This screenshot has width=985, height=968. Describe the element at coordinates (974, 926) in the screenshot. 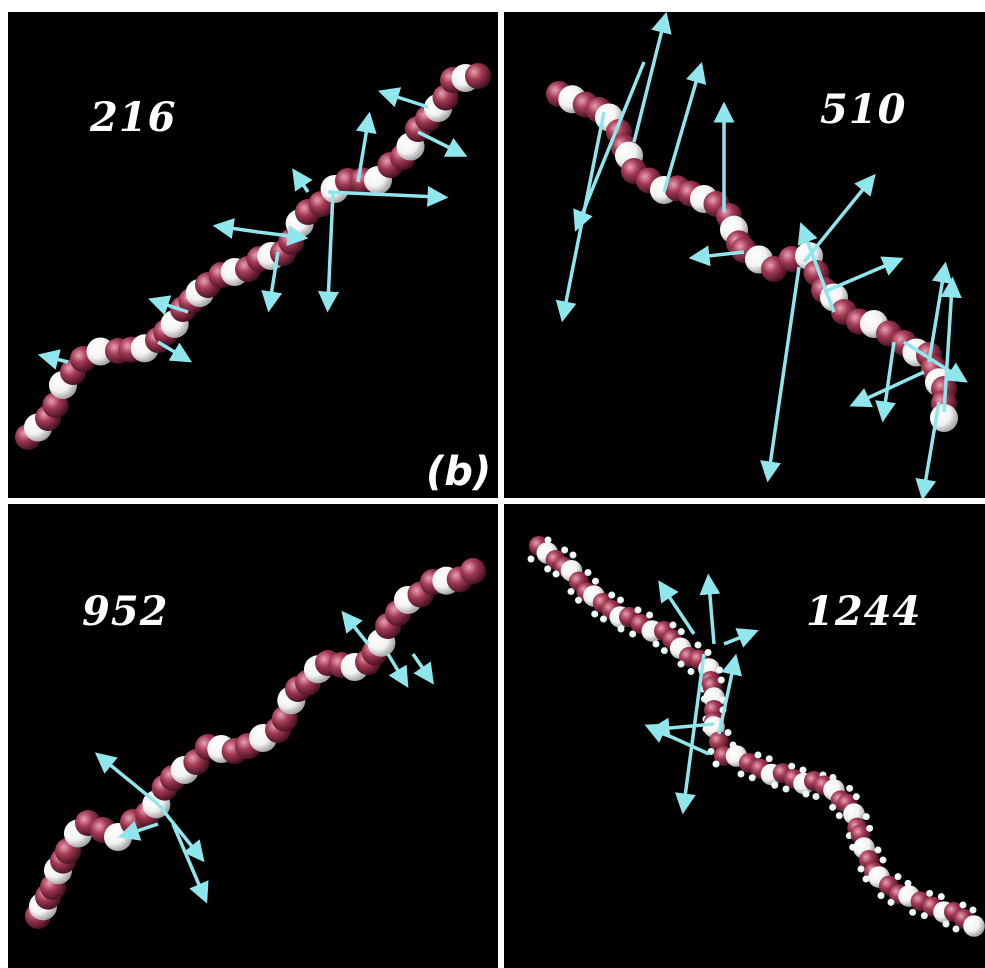

I see `light-atom` at that location.